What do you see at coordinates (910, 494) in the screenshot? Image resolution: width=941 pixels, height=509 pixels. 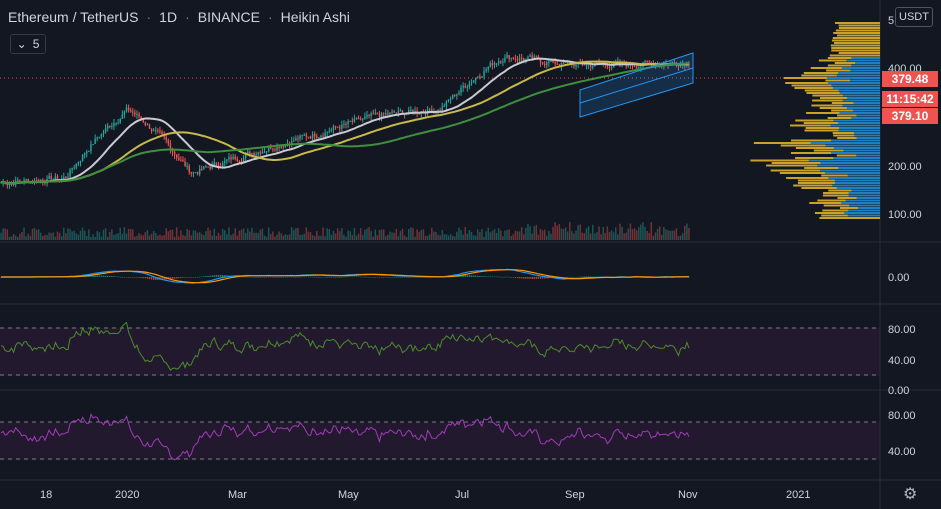 I see `gear-icon: ⚙` at bounding box center [910, 494].